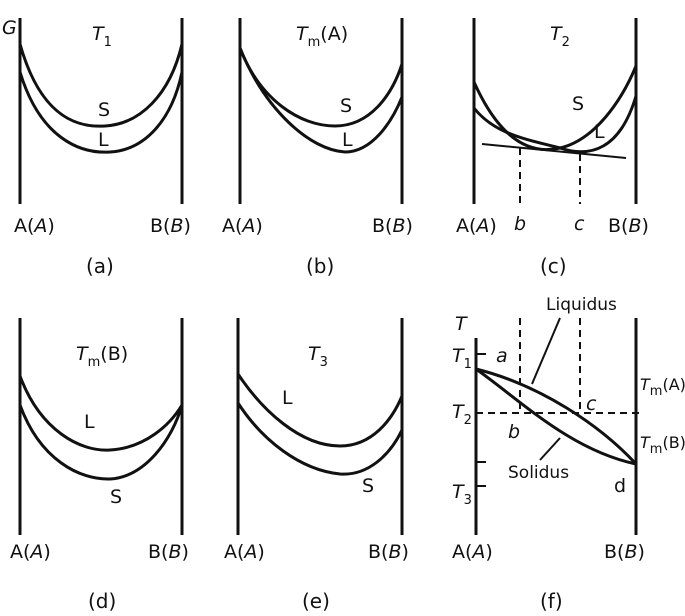 This screenshot has height=616, width=685. Describe the element at coordinates (9, 28) in the screenshot. I see `g-axis-label: G` at that location.